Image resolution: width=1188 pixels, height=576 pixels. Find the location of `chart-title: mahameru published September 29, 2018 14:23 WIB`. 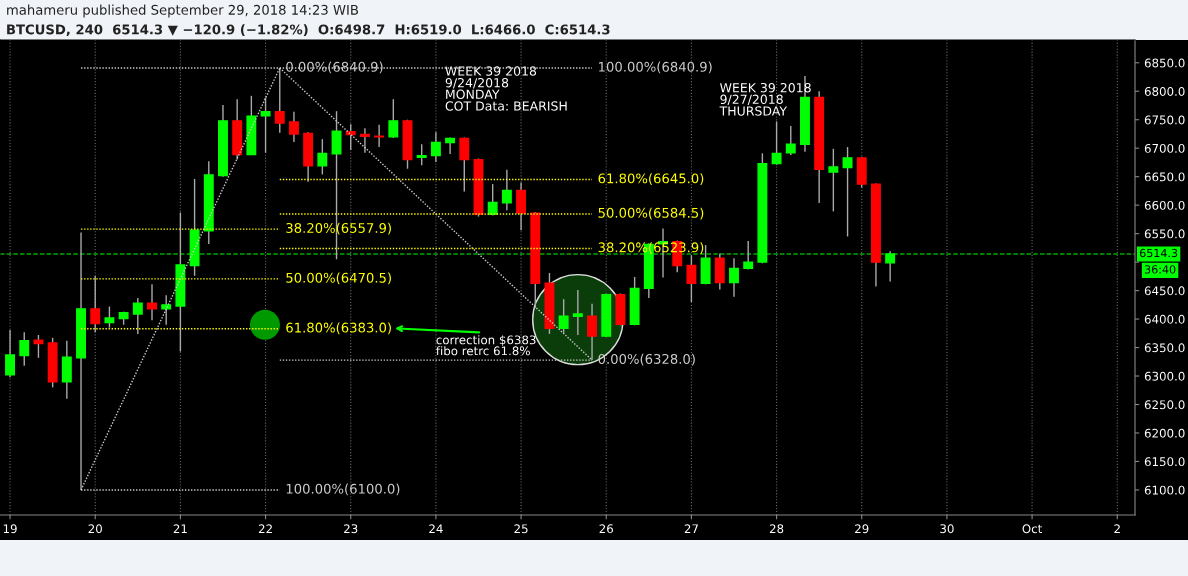

chart-title: mahameru published September 29, 2018 14:23 WIB is located at coordinates (182, 11).